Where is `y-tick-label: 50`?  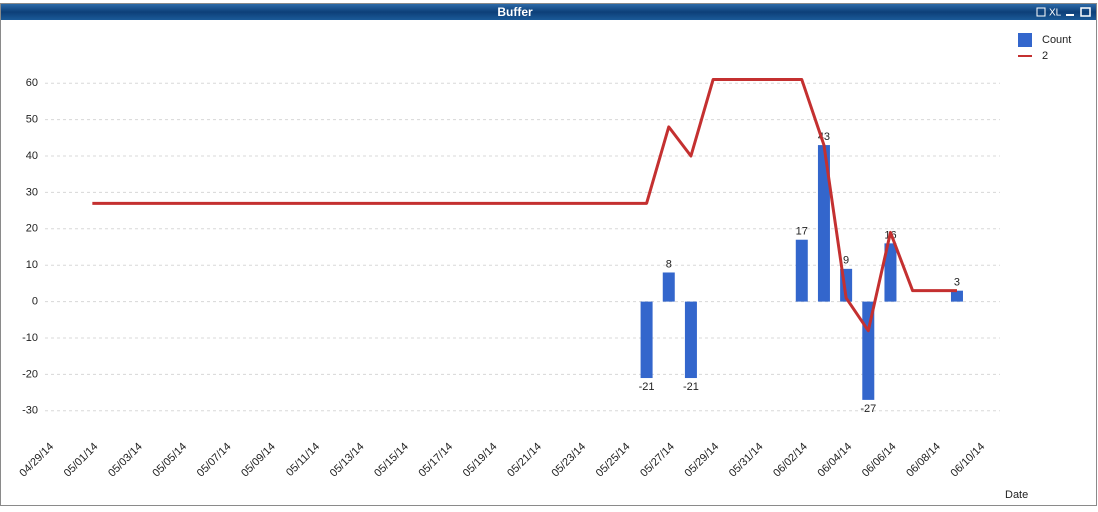 y-tick-label: 50 is located at coordinates (32, 120).